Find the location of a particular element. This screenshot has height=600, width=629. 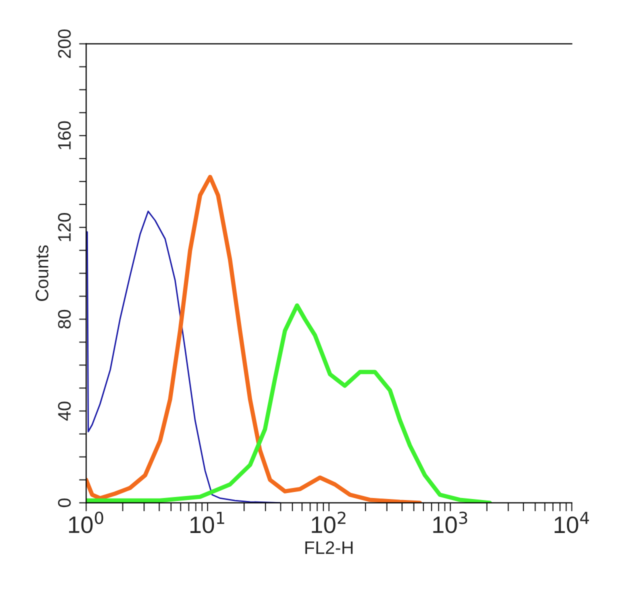

x-tick-label: 10$^{4}$ is located at coordinates (571, 523).